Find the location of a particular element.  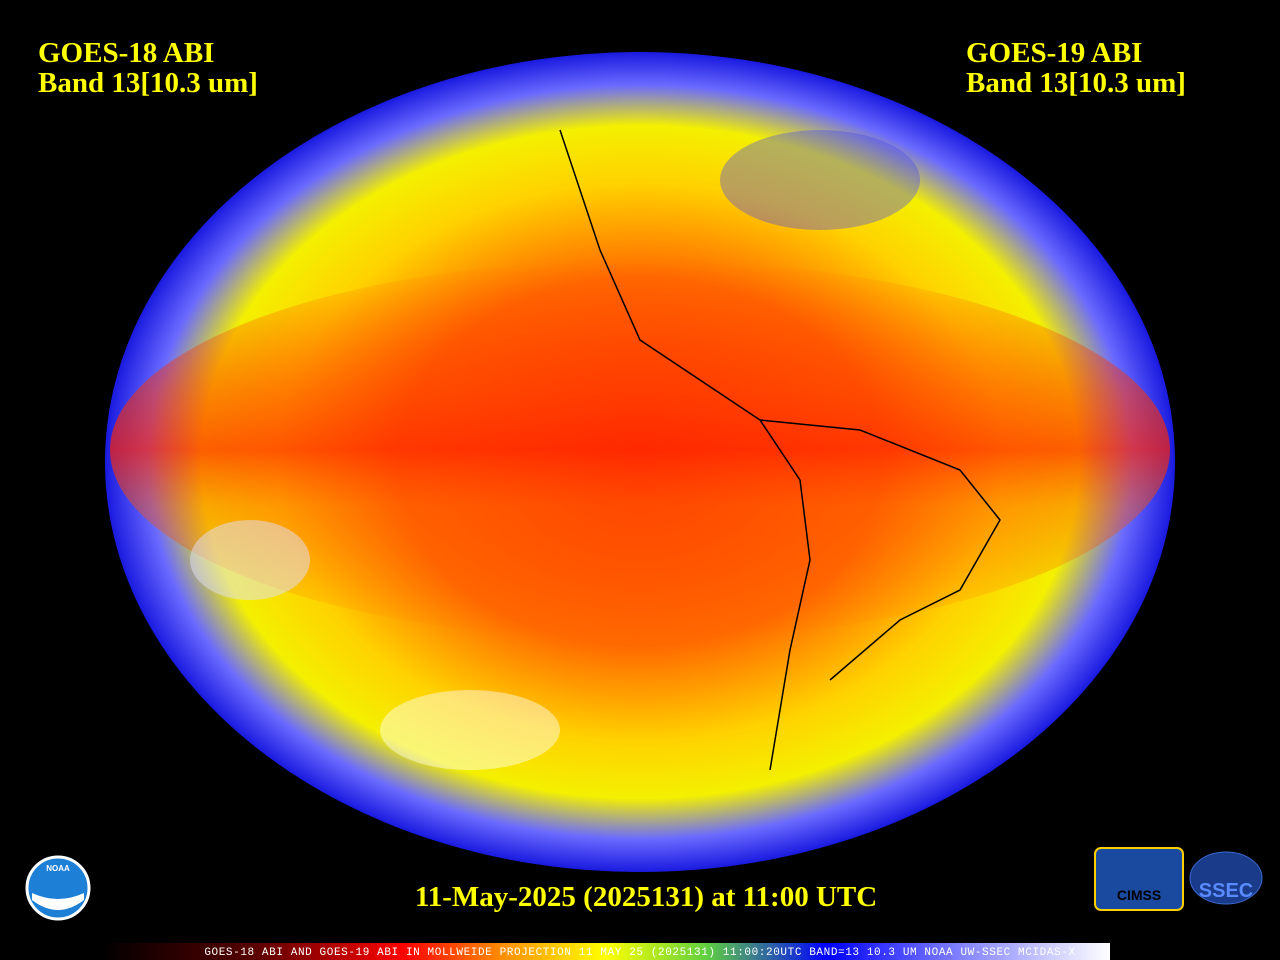

left-label: GOES-18 ABI Band 13[10.3 um] is located at coordinates (148, 68).